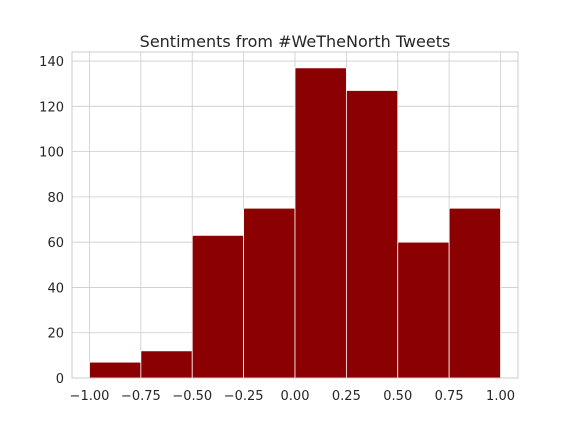  Describe the element at coordinates (295, 396) in the screenshot. I see `x-tick-label: 0.00` at that location.